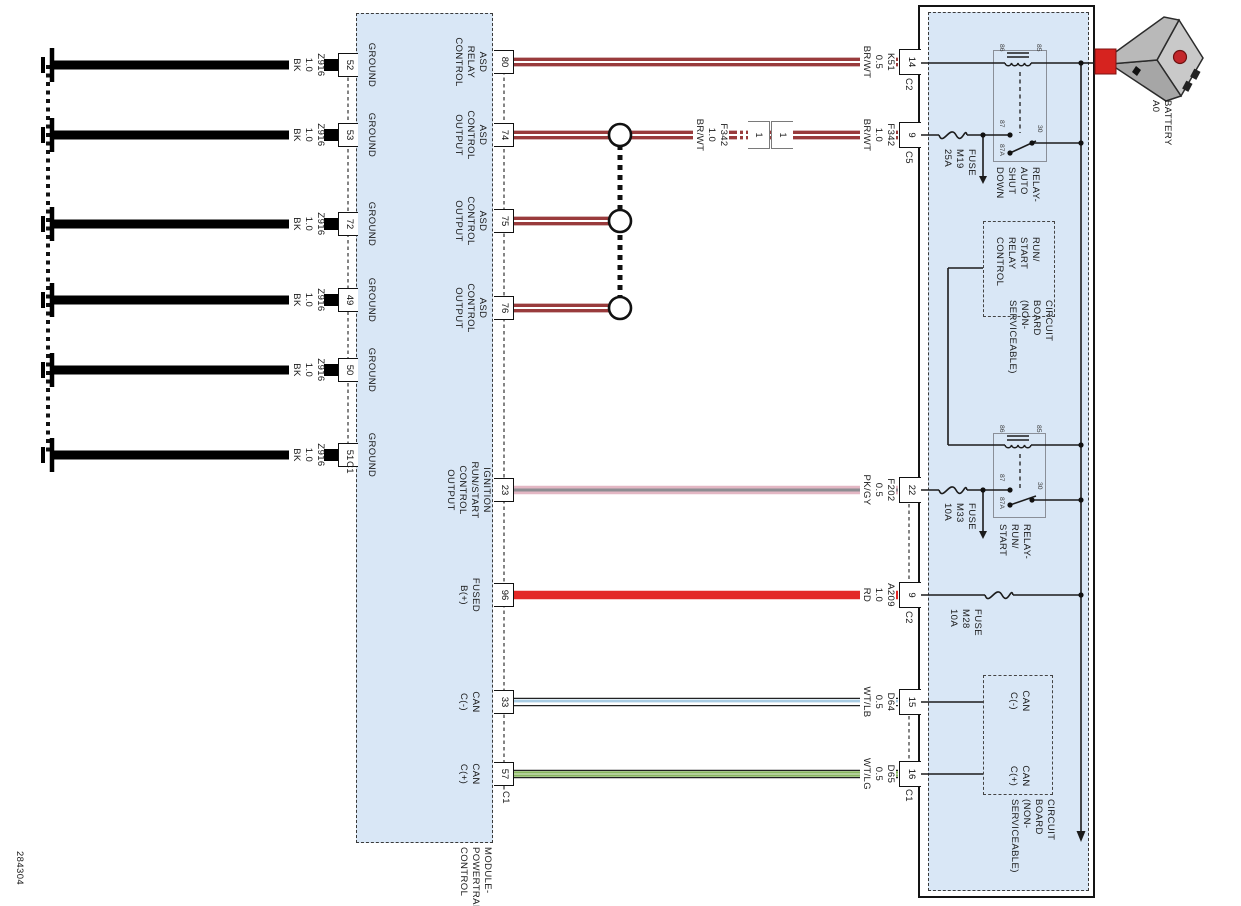 The image size is (1241, 906). What do you see at coordinates (878, 595) in the screenshot?
I see `wire-label-a209: A209 1.0 RD` at bounding box center [878, 595].